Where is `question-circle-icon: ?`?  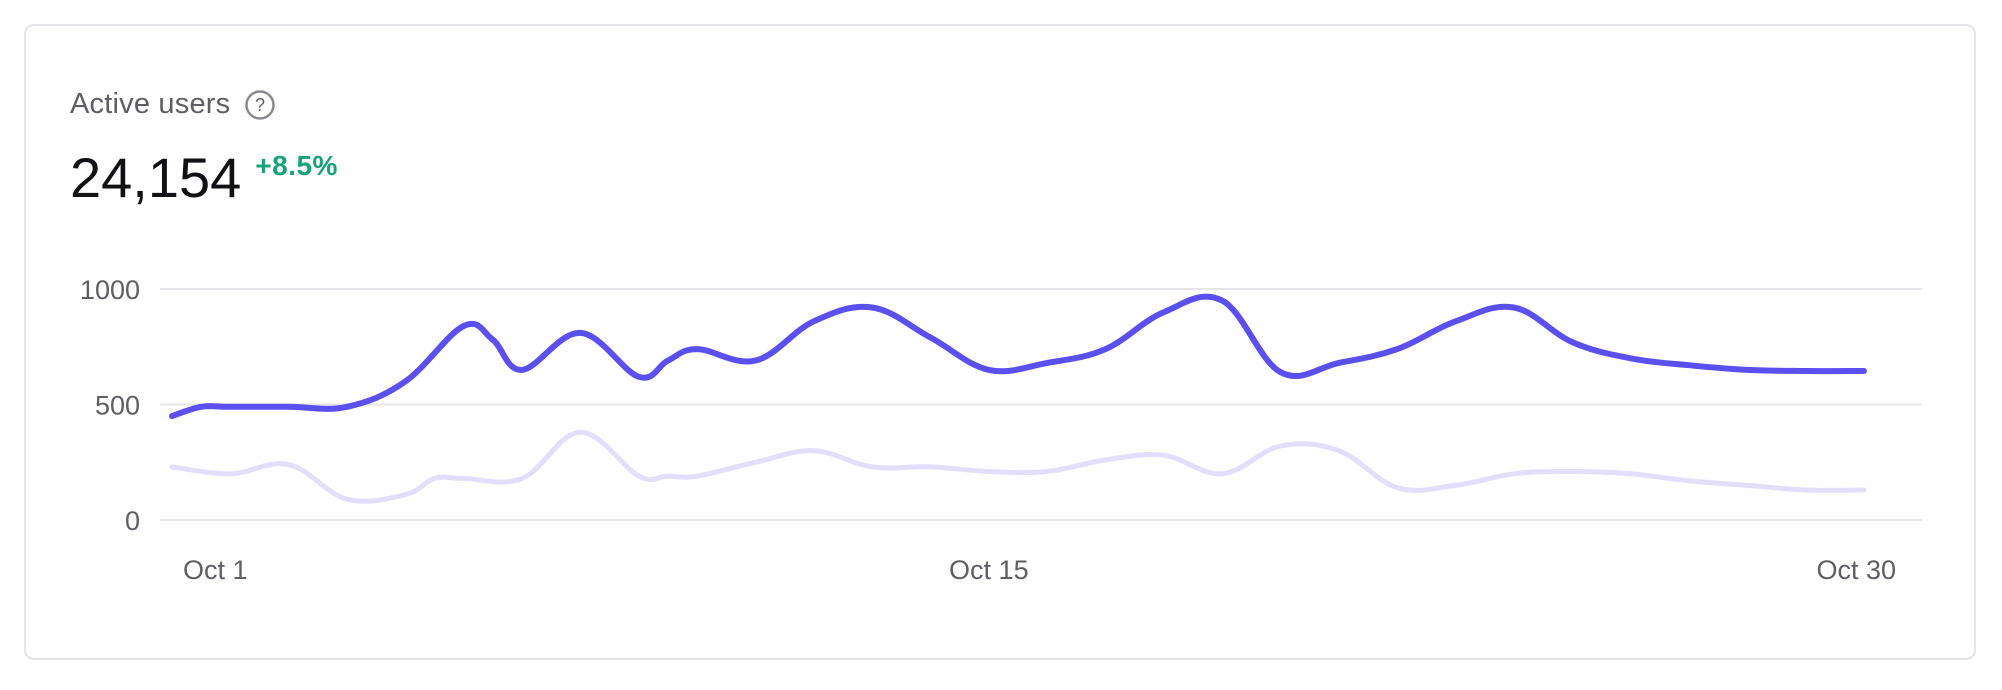 question-circle-icon: ? is located at coordinates (260, 105).